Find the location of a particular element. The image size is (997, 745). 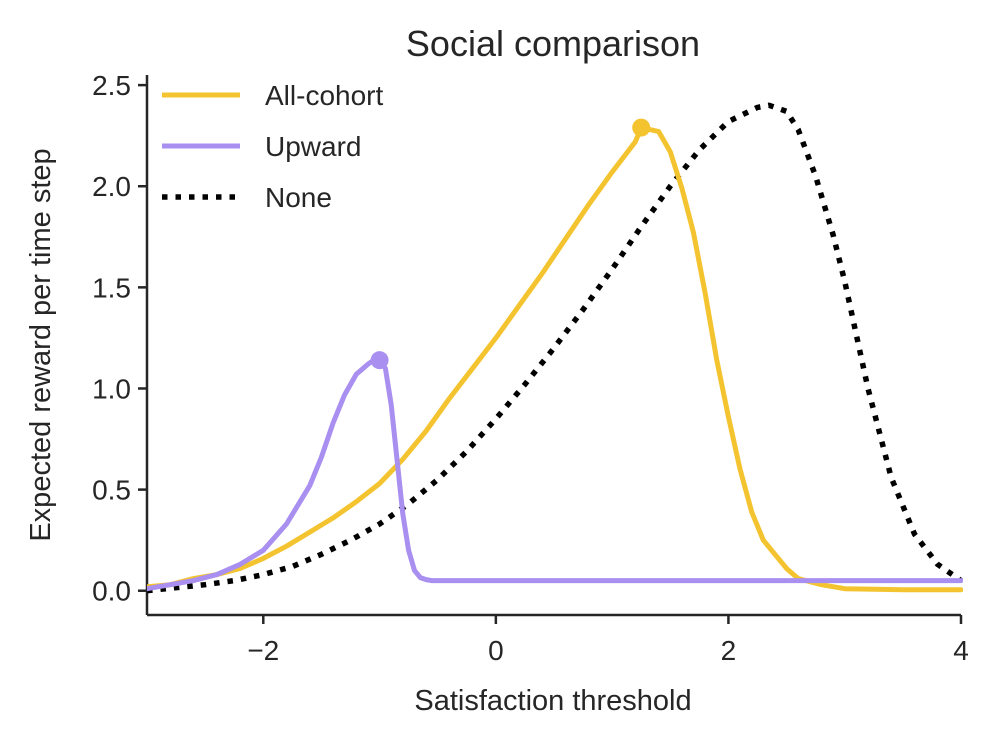

y-ticks: 0.0 0.5 1.0 1.5 2.0 2.5 is located at coordinates (119, 338).